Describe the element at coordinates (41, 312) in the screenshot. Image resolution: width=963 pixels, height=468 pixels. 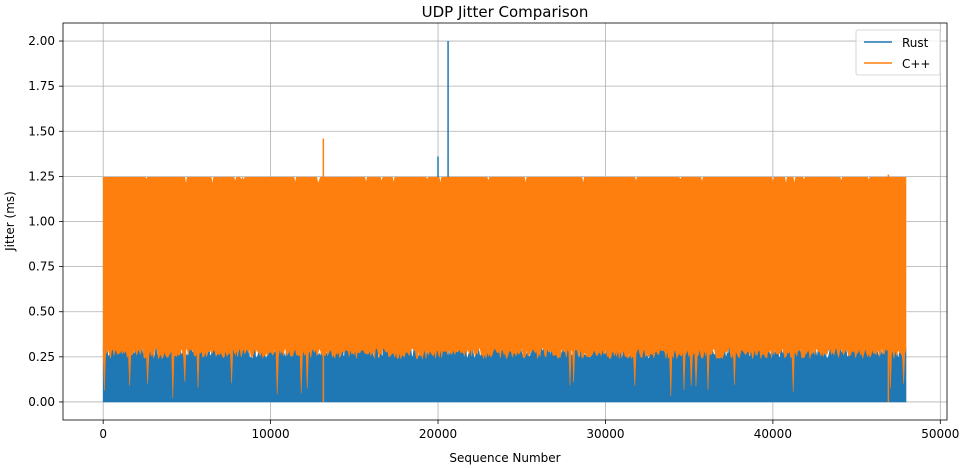
I see `y-tick-label-2: 0.50` at that location.